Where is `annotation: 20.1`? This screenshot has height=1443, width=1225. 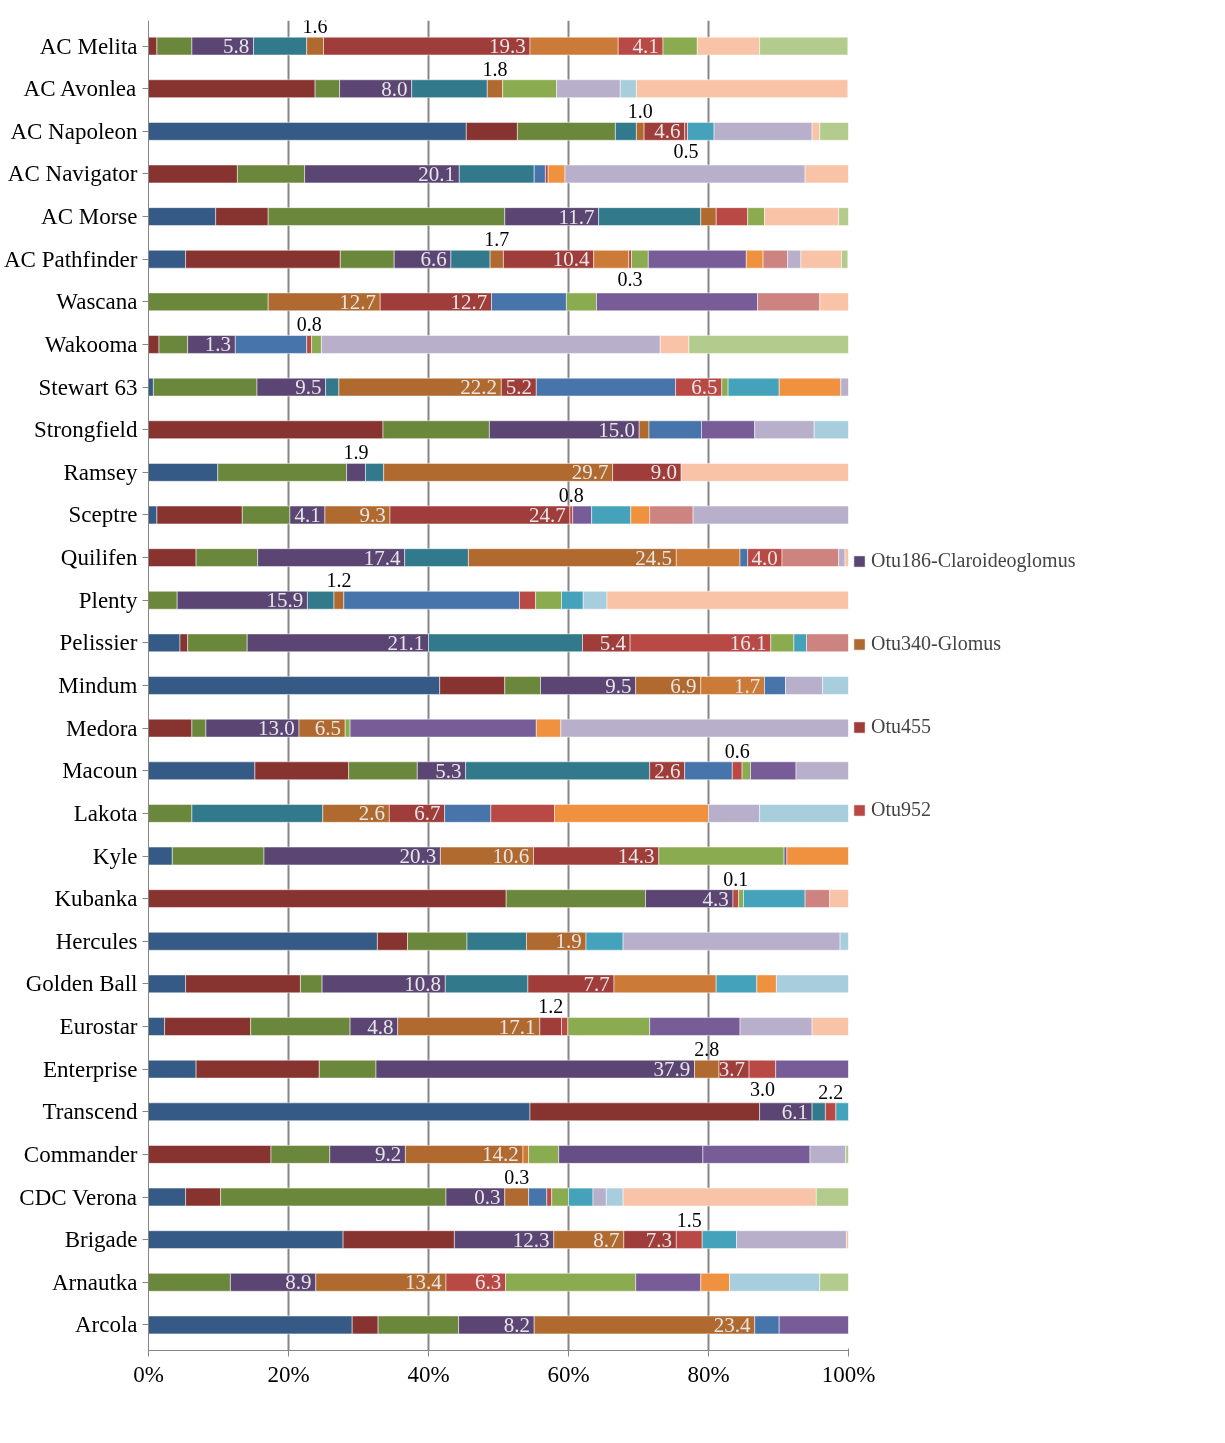 annotation: 20.1 is located at coordinates (437, 173).